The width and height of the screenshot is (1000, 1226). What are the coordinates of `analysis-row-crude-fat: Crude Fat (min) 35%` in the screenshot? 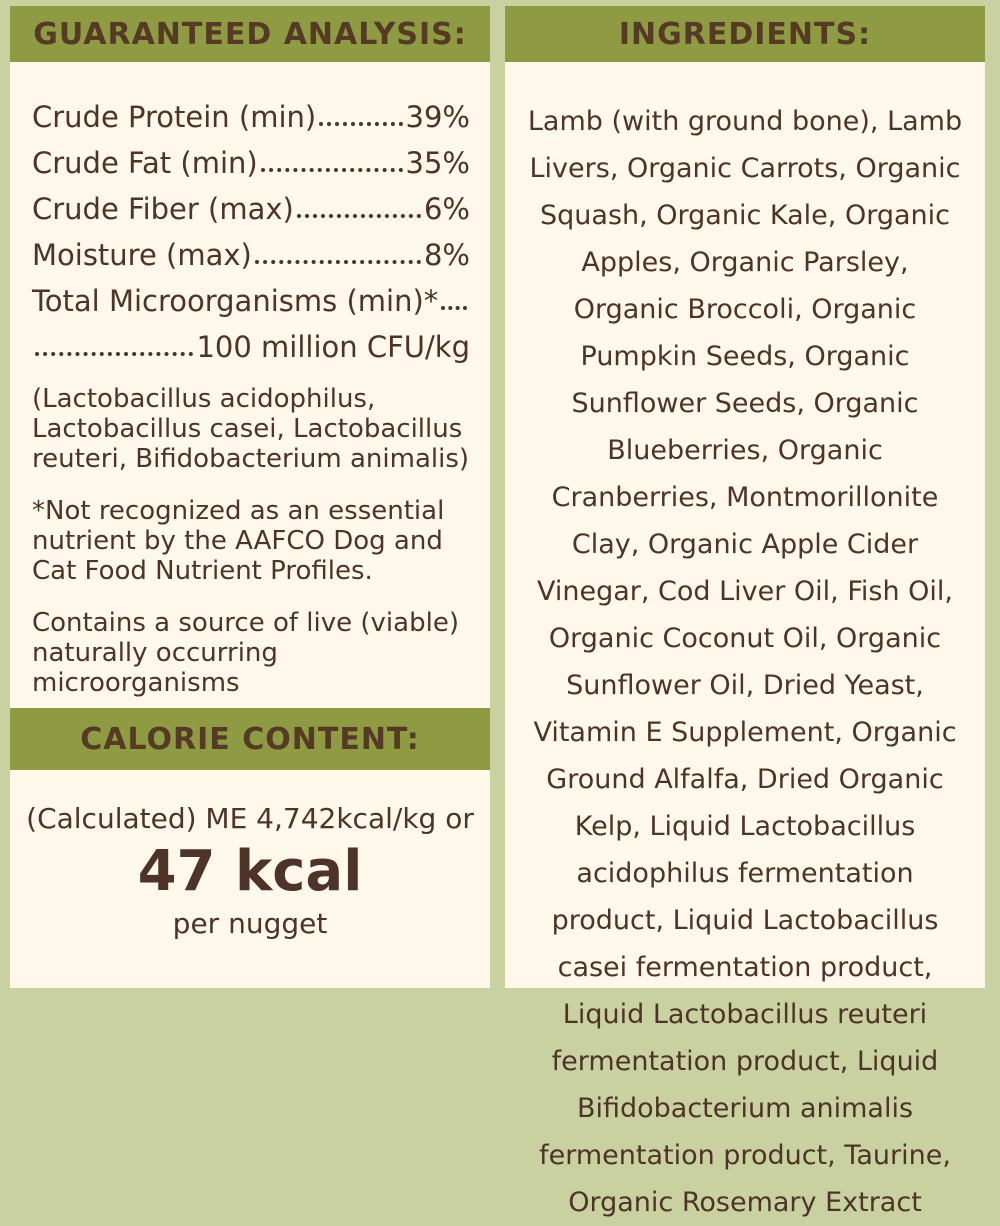 It's located at (251, 157).